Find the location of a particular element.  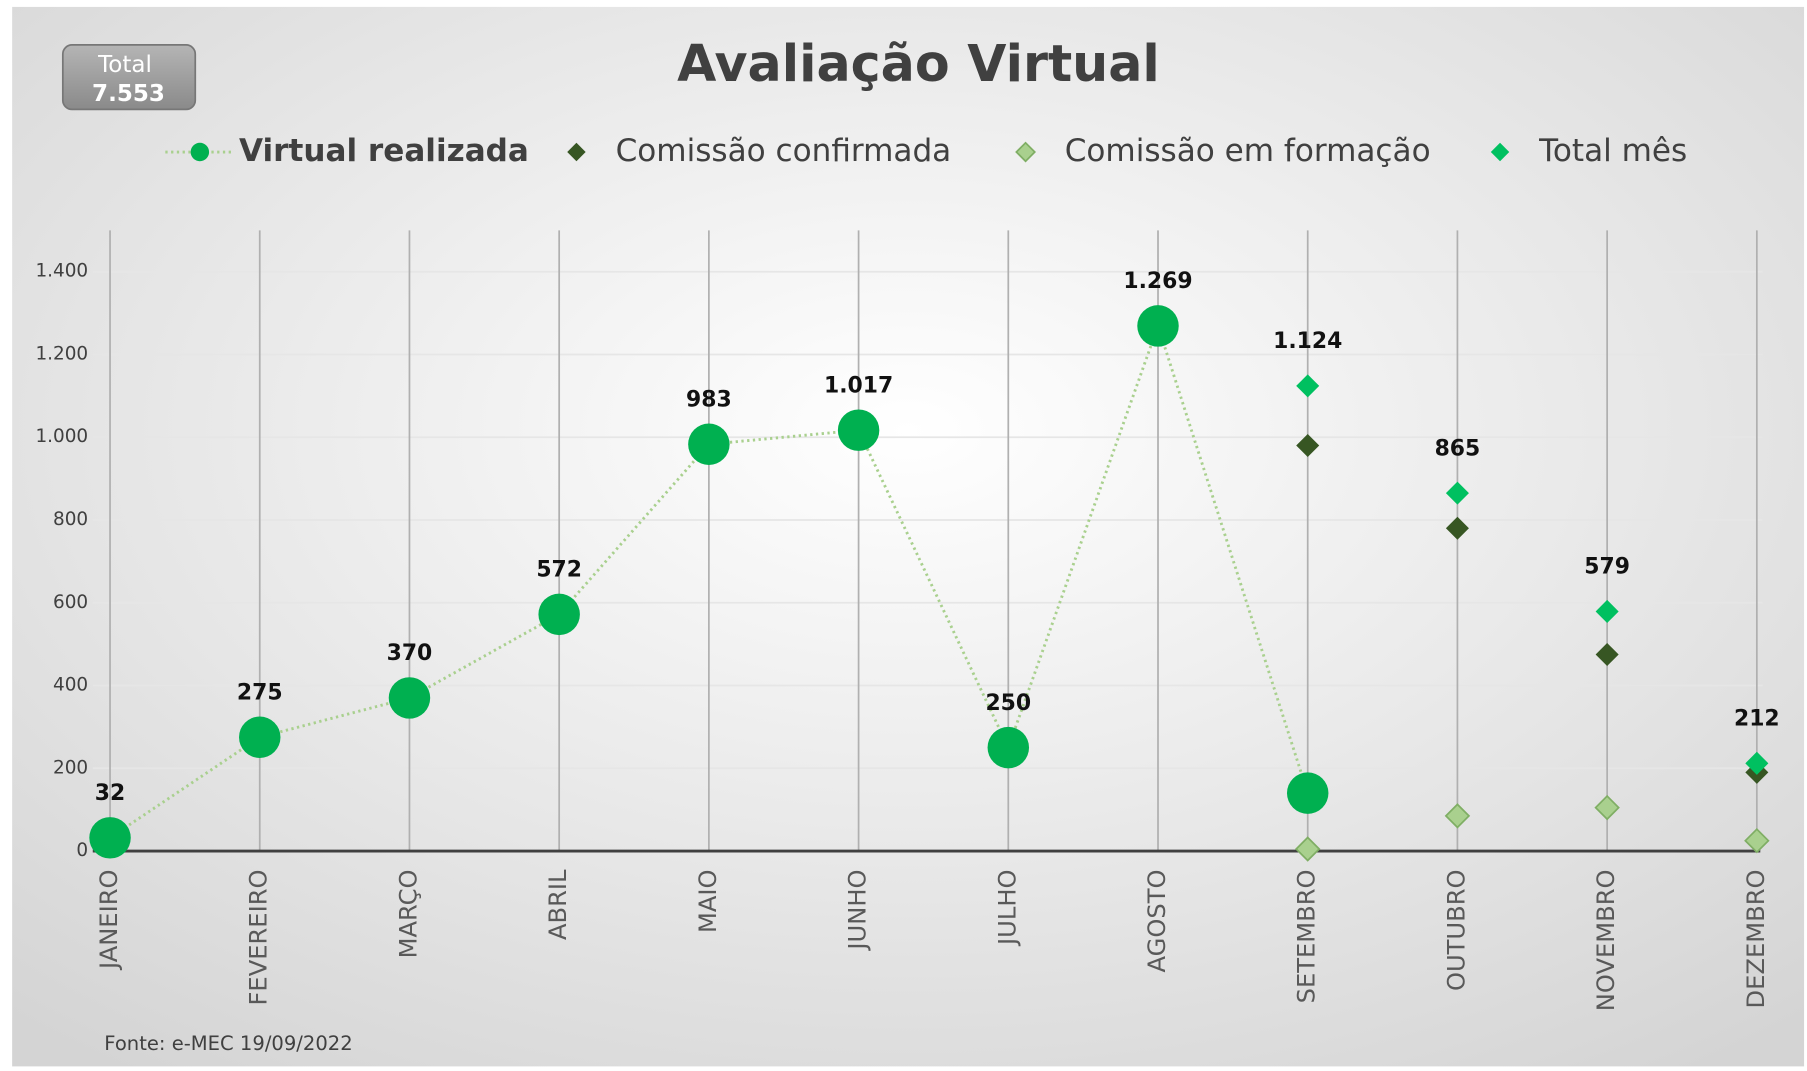

x-tick-label: MARÇO is located at coordinates (408, 913).